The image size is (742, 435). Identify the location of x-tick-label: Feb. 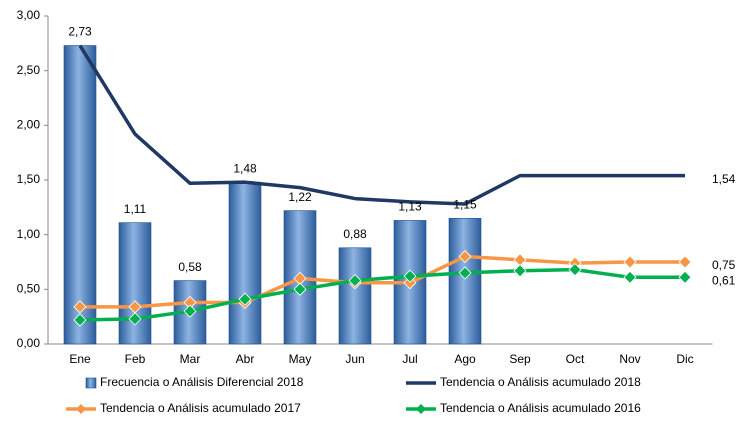
(135, 359).